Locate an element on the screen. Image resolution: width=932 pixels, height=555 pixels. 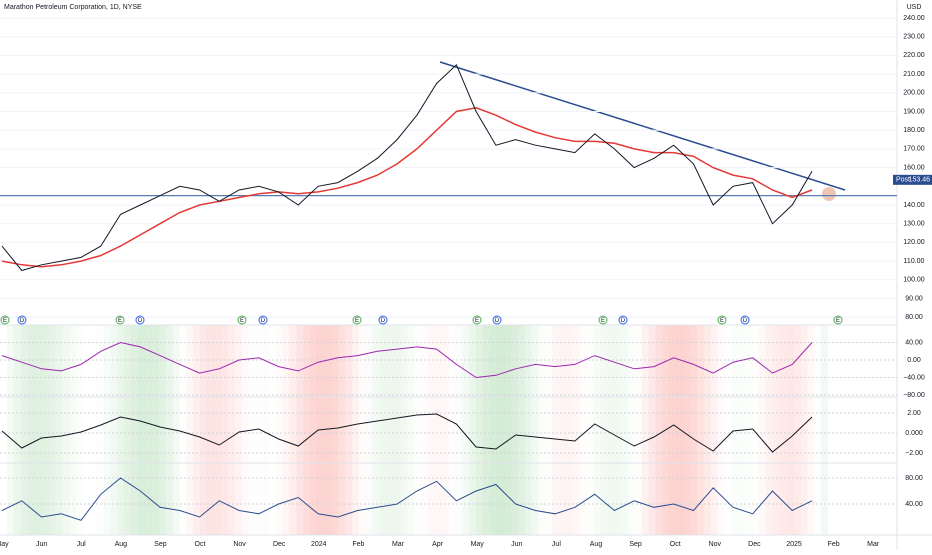
y-tick-label: 80.00 is located at coordinates (914, 478).